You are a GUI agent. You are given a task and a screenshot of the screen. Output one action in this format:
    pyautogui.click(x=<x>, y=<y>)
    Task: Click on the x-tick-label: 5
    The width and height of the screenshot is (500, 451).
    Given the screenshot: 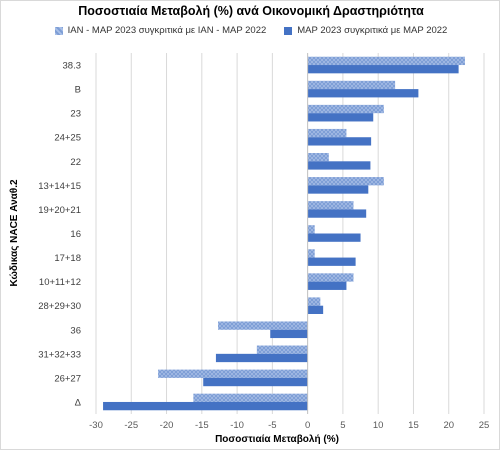 What is the action you would take?
    pyautogui.click(x=342, y=425)
    